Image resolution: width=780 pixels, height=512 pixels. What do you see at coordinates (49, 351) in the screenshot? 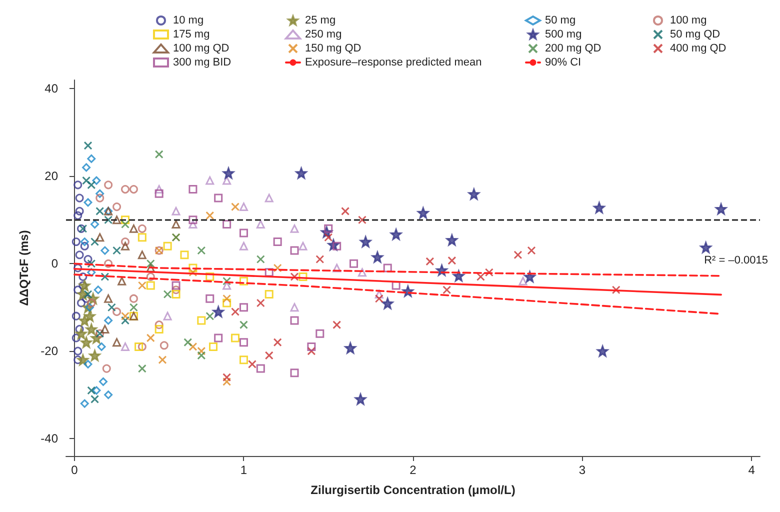
I see `y-tick-label: -20` at bounding box center [49, 351].